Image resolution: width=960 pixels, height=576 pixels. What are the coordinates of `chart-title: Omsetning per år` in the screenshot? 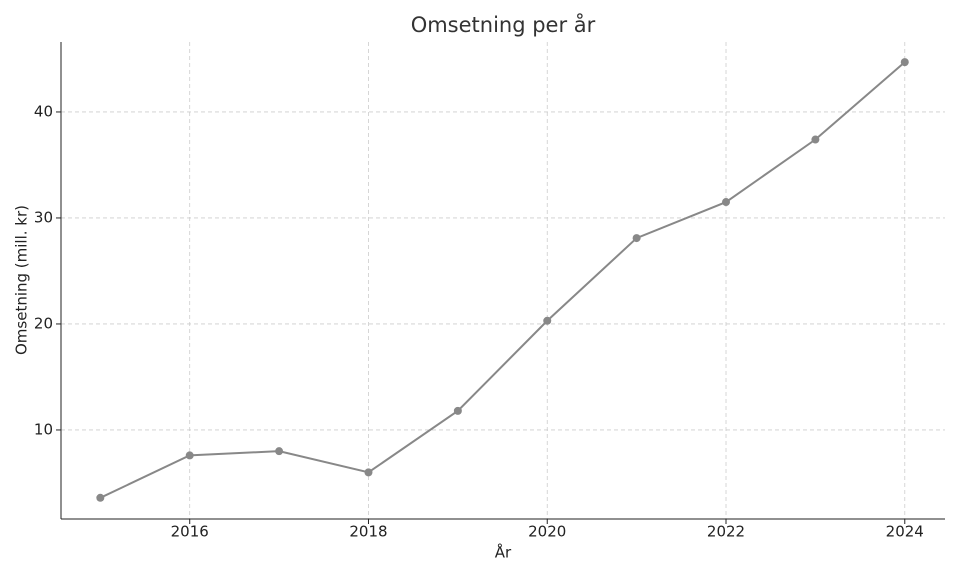 It's located at (503, 24).